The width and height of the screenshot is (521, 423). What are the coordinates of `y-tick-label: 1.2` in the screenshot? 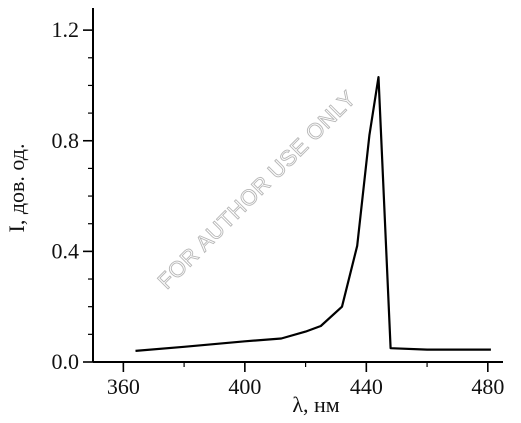 It's located at (66, 29).